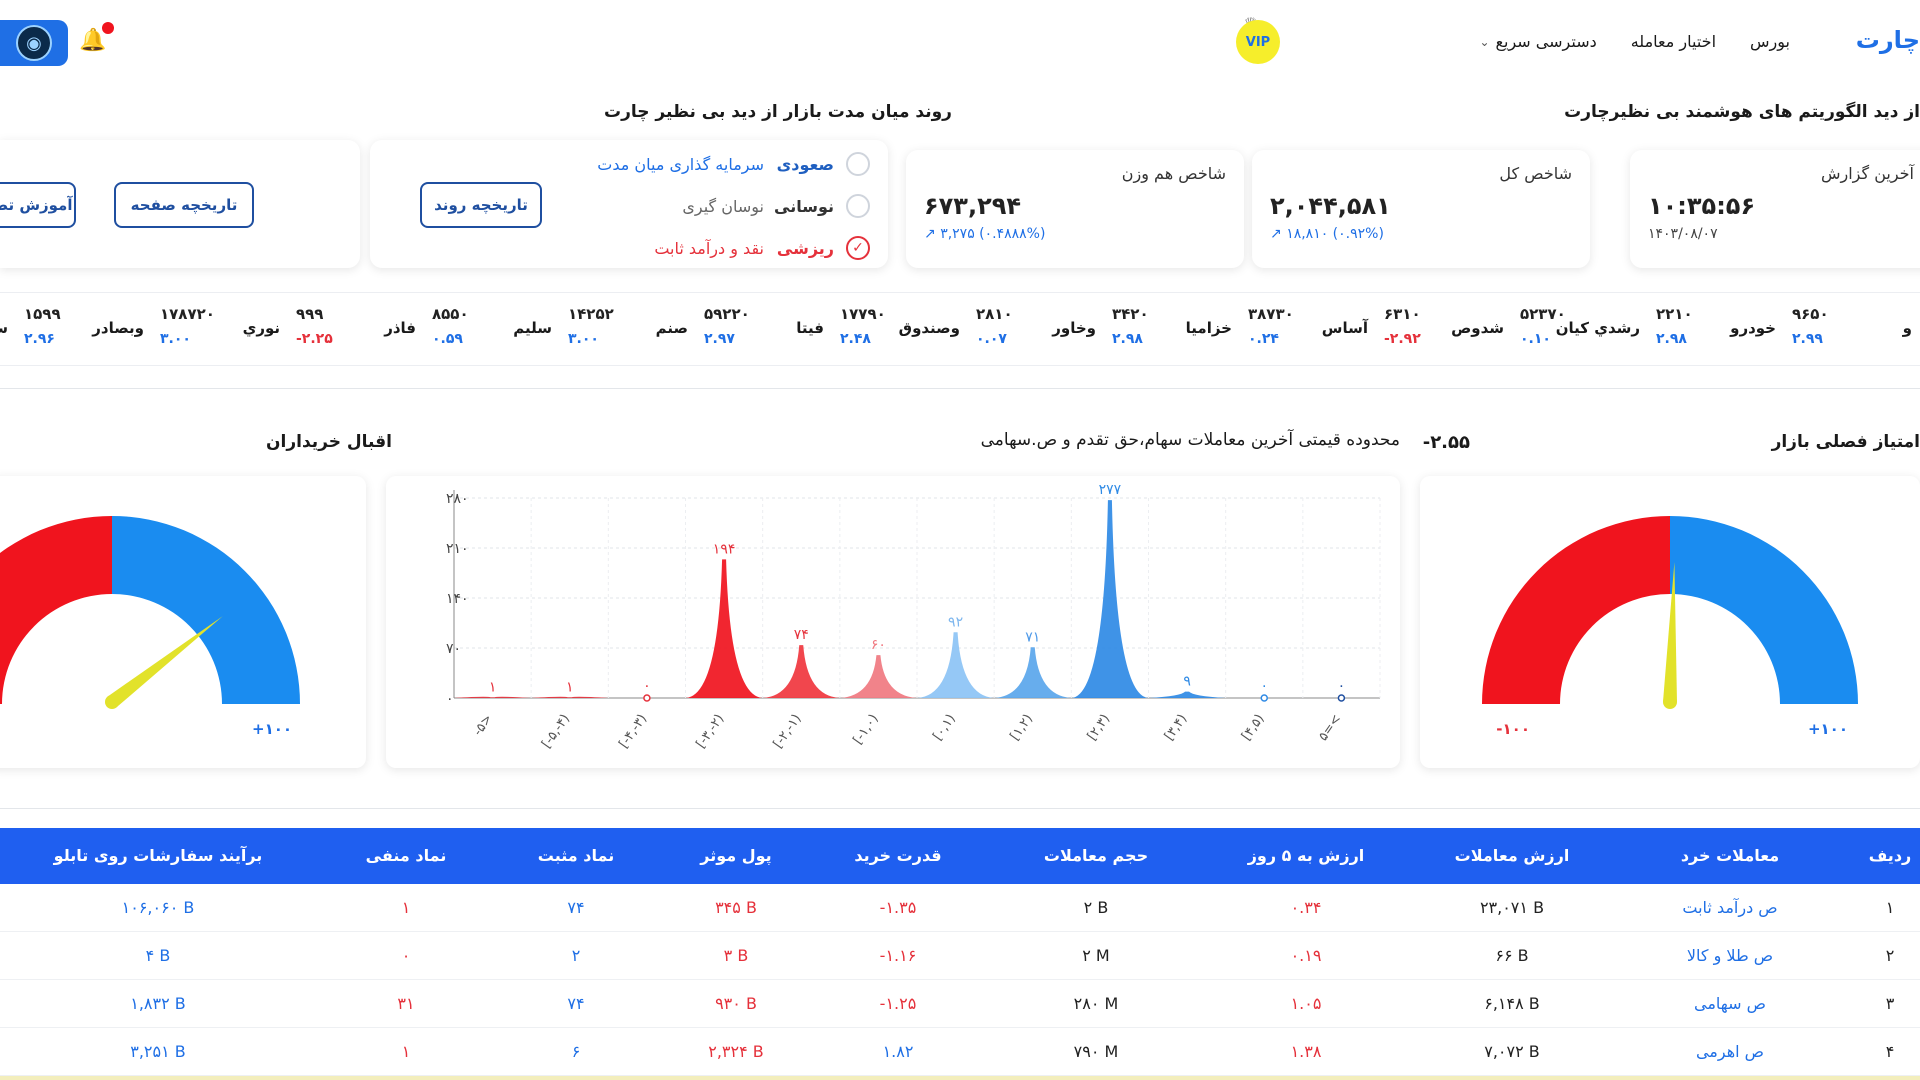  What do you see at coordinates (1342, 686) in the screenshot?
I see `chart-value-label: ۰` at bounding box center [1342, 686].